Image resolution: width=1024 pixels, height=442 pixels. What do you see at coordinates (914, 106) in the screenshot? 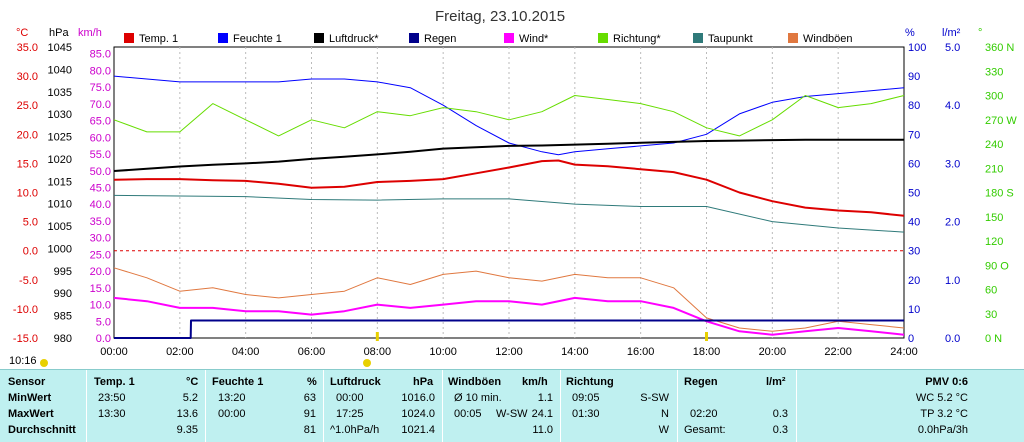
I see `tick-label: 80` at bounding box center [914, 106].